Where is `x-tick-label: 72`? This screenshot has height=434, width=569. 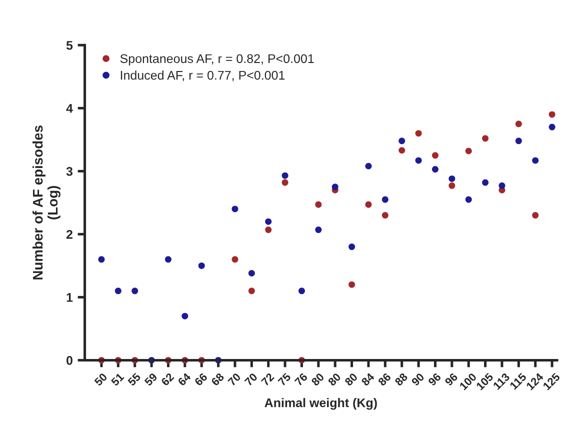
x-tick-label: 72 is located at coordinates (267, 379).